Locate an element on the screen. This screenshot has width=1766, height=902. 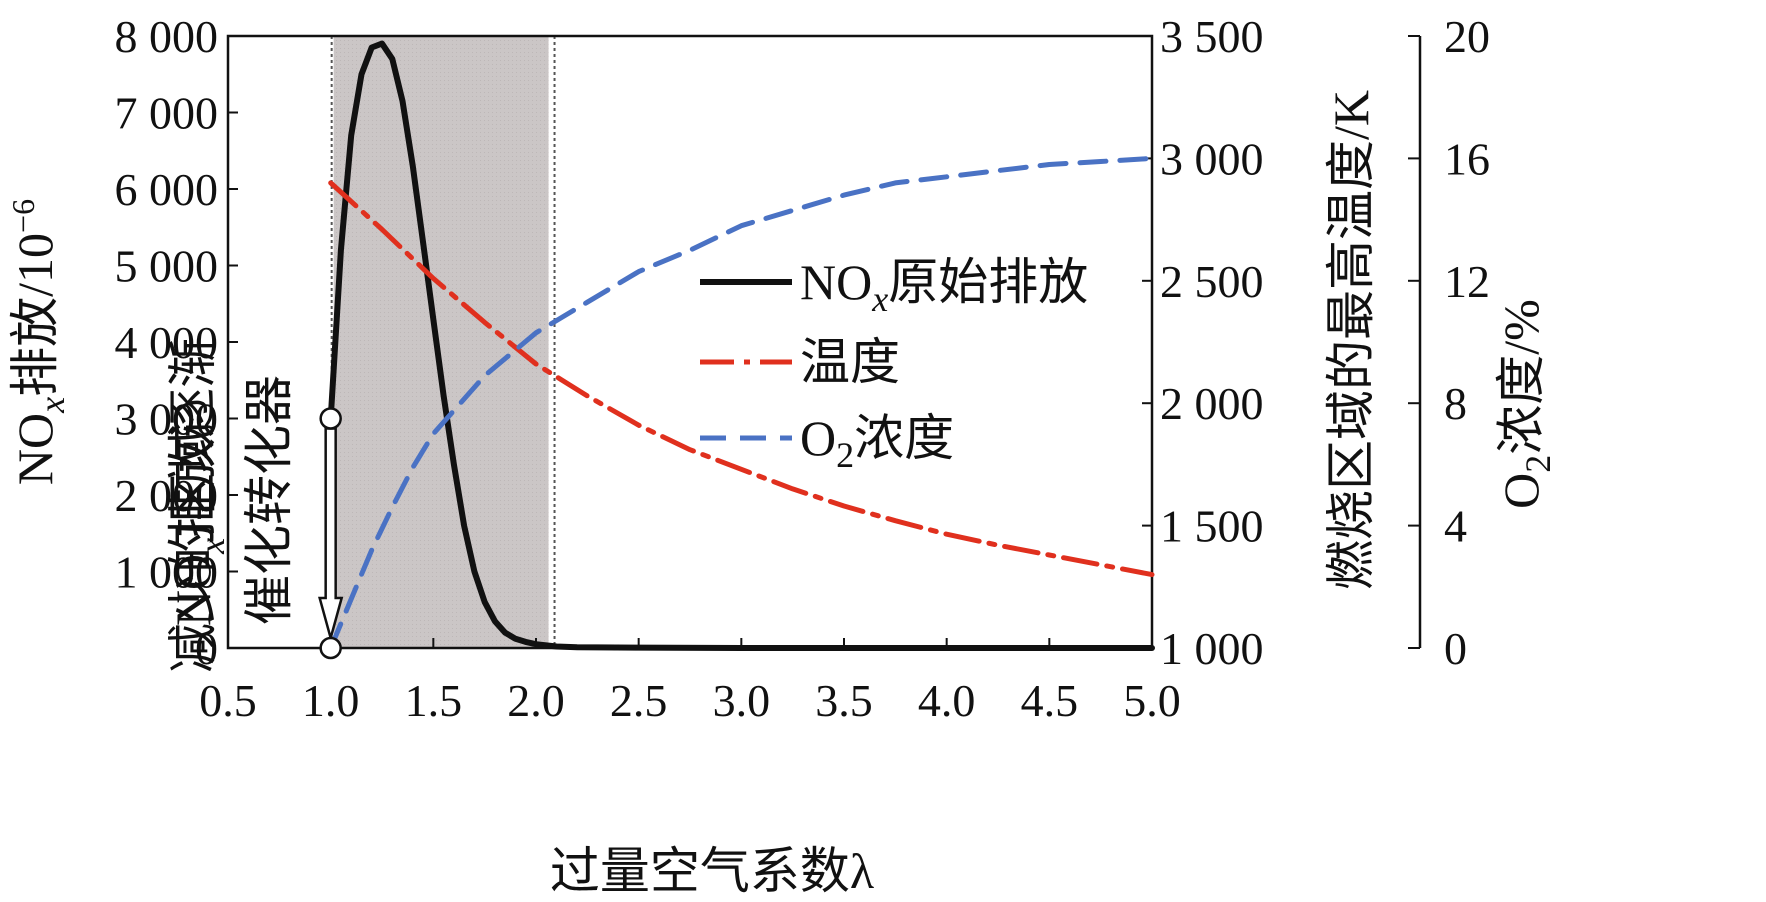
x-tick-label: 4.0 is located at coordinates (947, 700).